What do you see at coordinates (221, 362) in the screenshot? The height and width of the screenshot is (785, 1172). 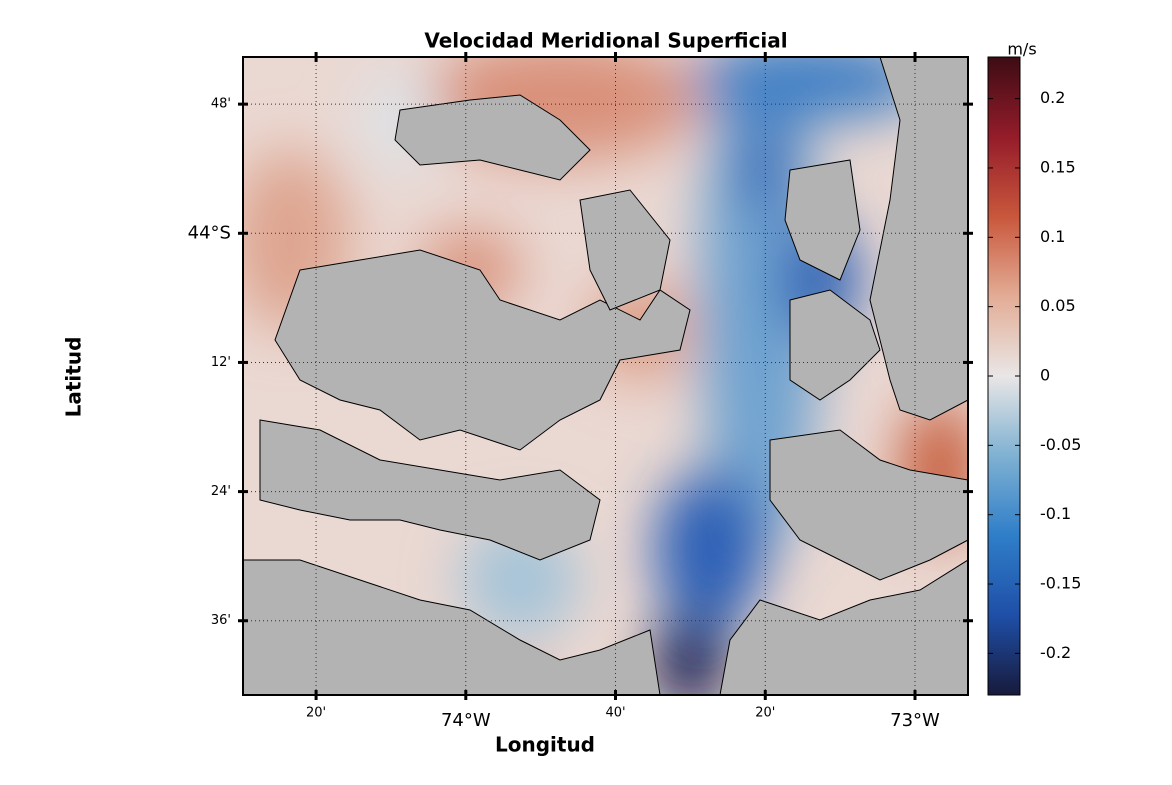 I see `y-tick-label: 12'` at bounding box center [221, 362].